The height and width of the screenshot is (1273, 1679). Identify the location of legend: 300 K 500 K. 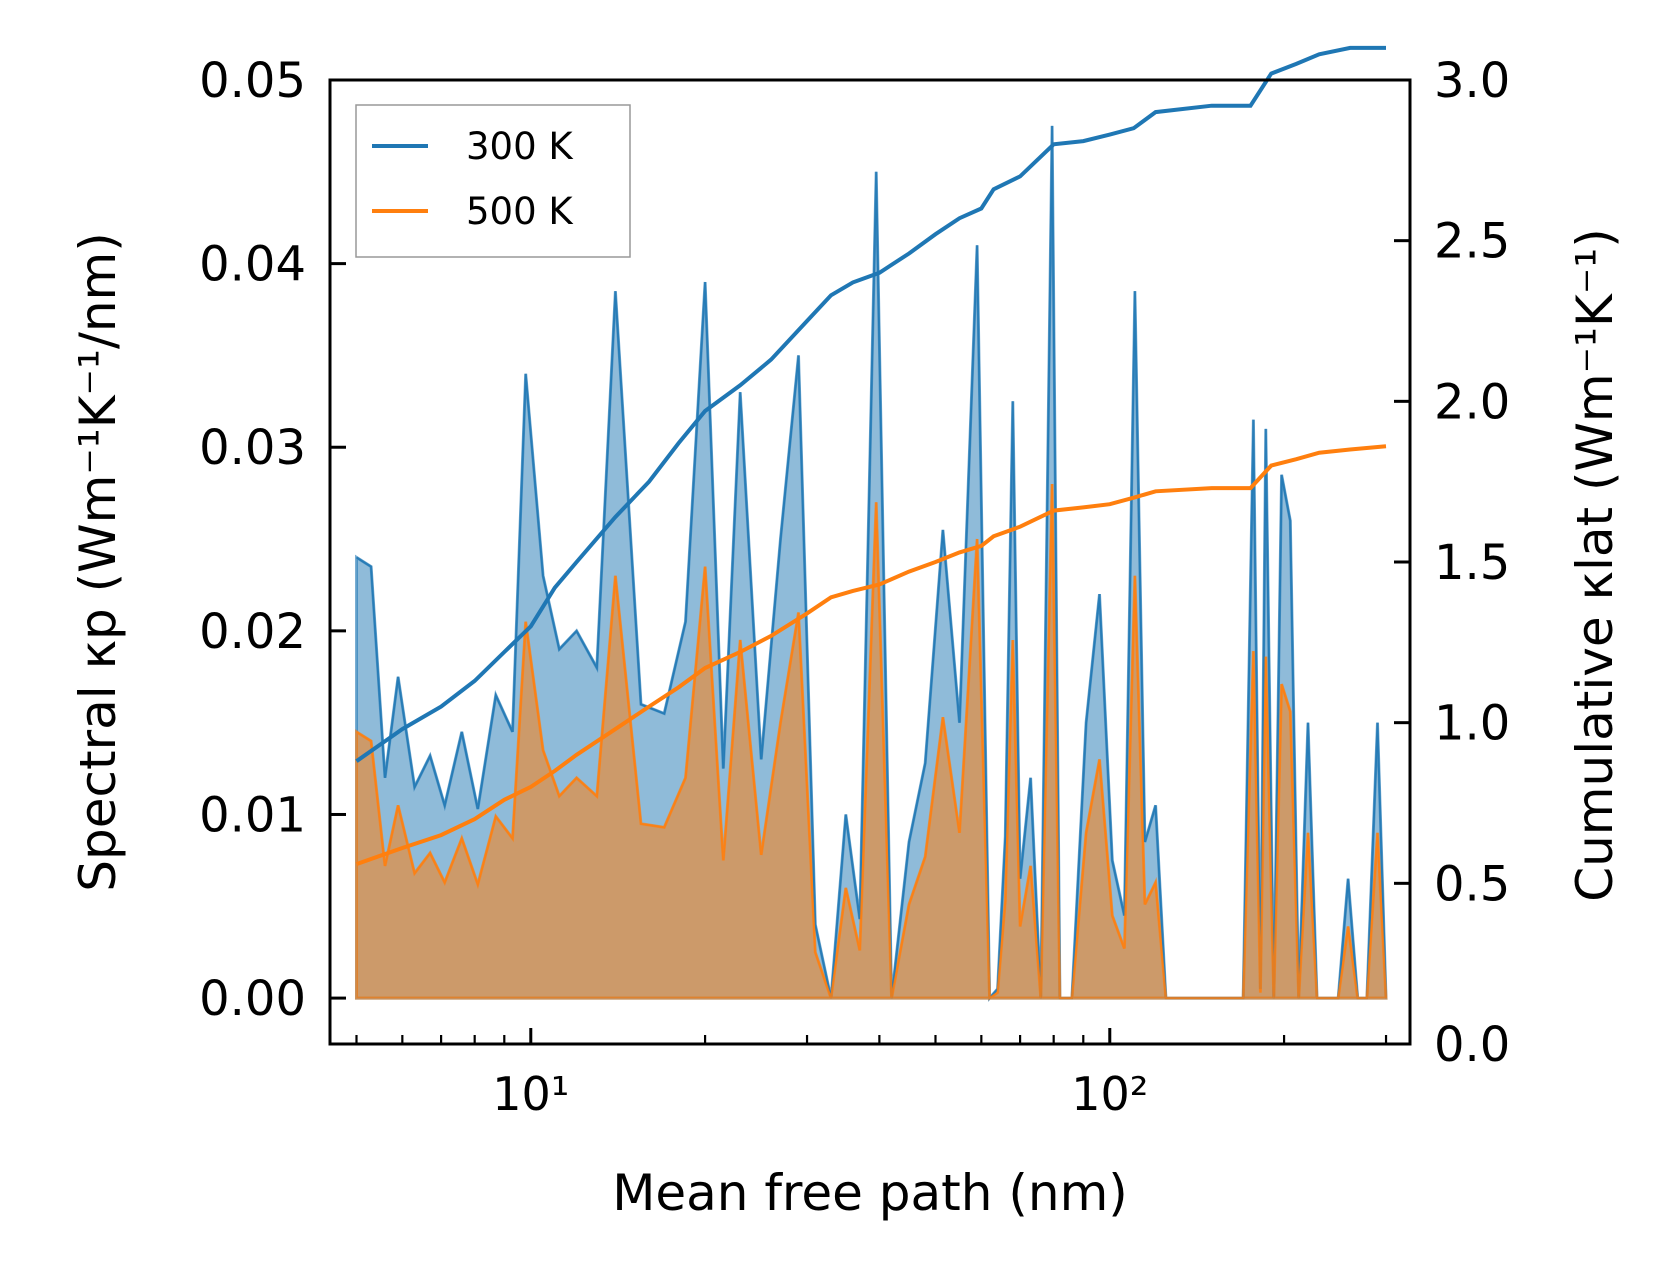
(493, 181).